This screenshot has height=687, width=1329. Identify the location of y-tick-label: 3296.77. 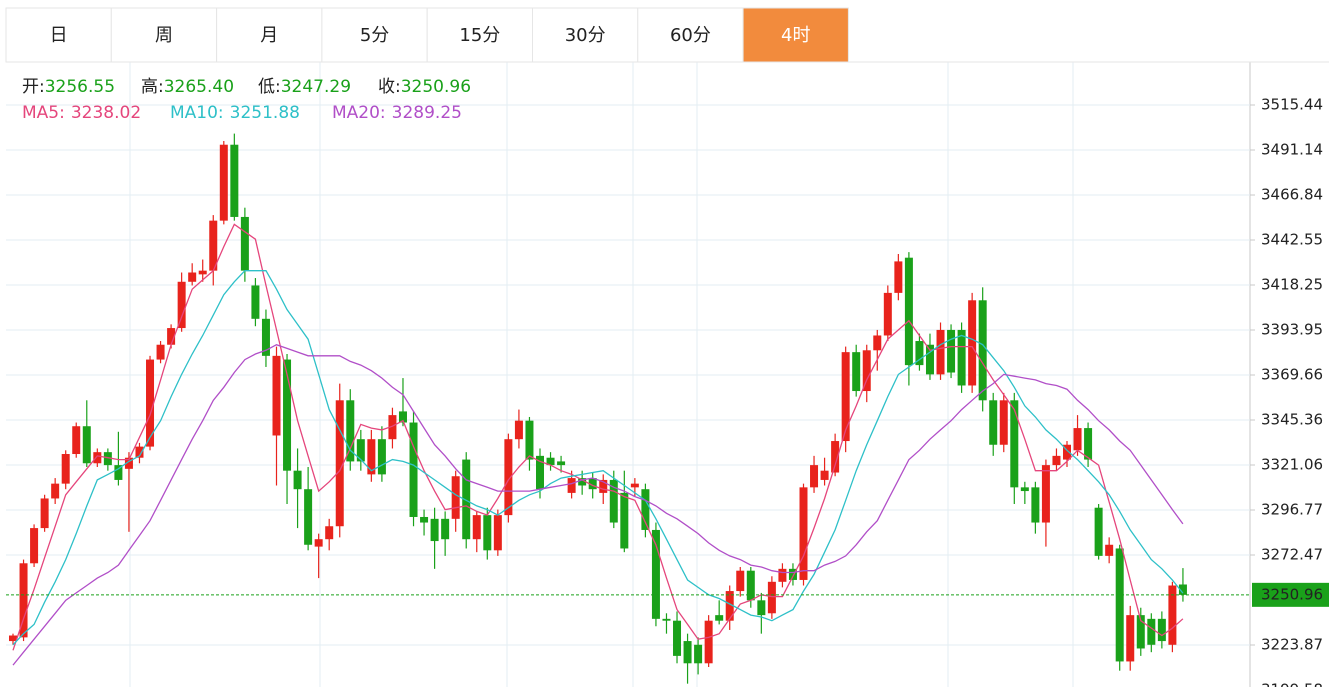
(1292, 509).